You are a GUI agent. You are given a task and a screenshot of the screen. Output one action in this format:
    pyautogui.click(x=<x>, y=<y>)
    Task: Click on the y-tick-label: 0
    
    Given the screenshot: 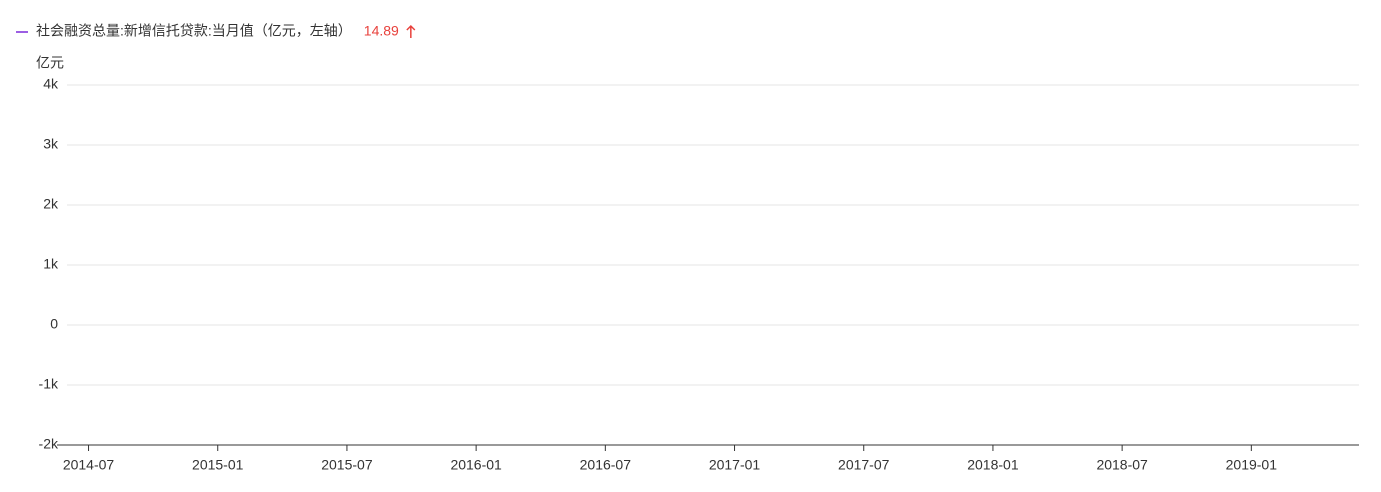 What is the action you would take?
    pyautogui.click(x=54, y=324)
    